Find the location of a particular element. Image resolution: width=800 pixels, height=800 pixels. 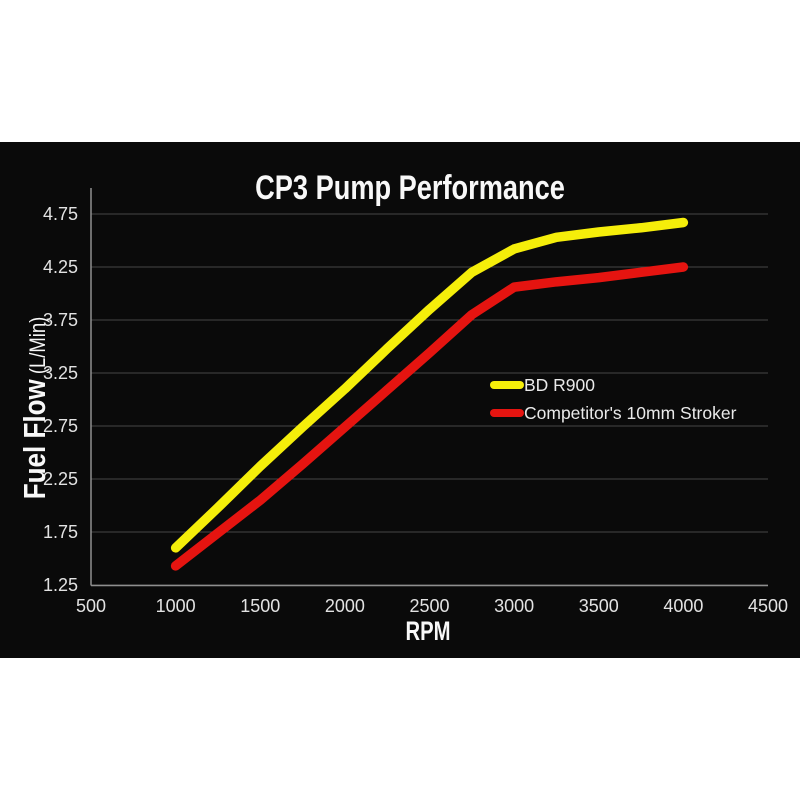

x-tick-label: 1500 is located at coordinates (260, 606).